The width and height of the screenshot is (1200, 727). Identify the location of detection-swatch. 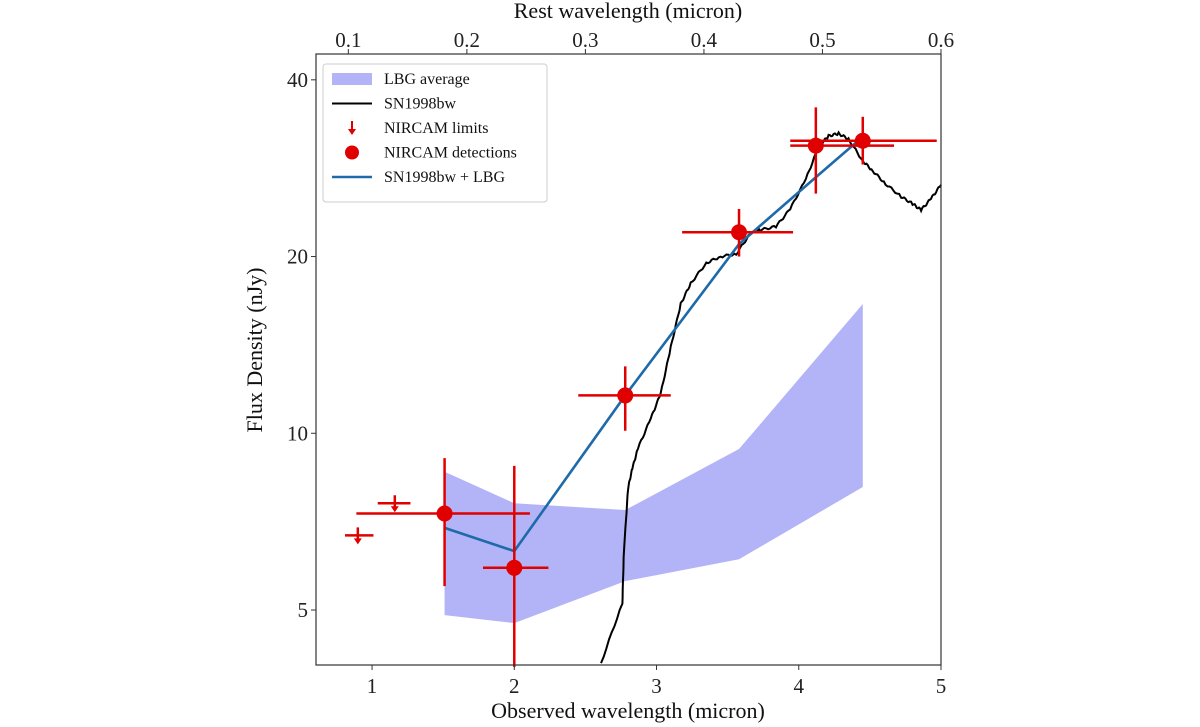
(352, 152).